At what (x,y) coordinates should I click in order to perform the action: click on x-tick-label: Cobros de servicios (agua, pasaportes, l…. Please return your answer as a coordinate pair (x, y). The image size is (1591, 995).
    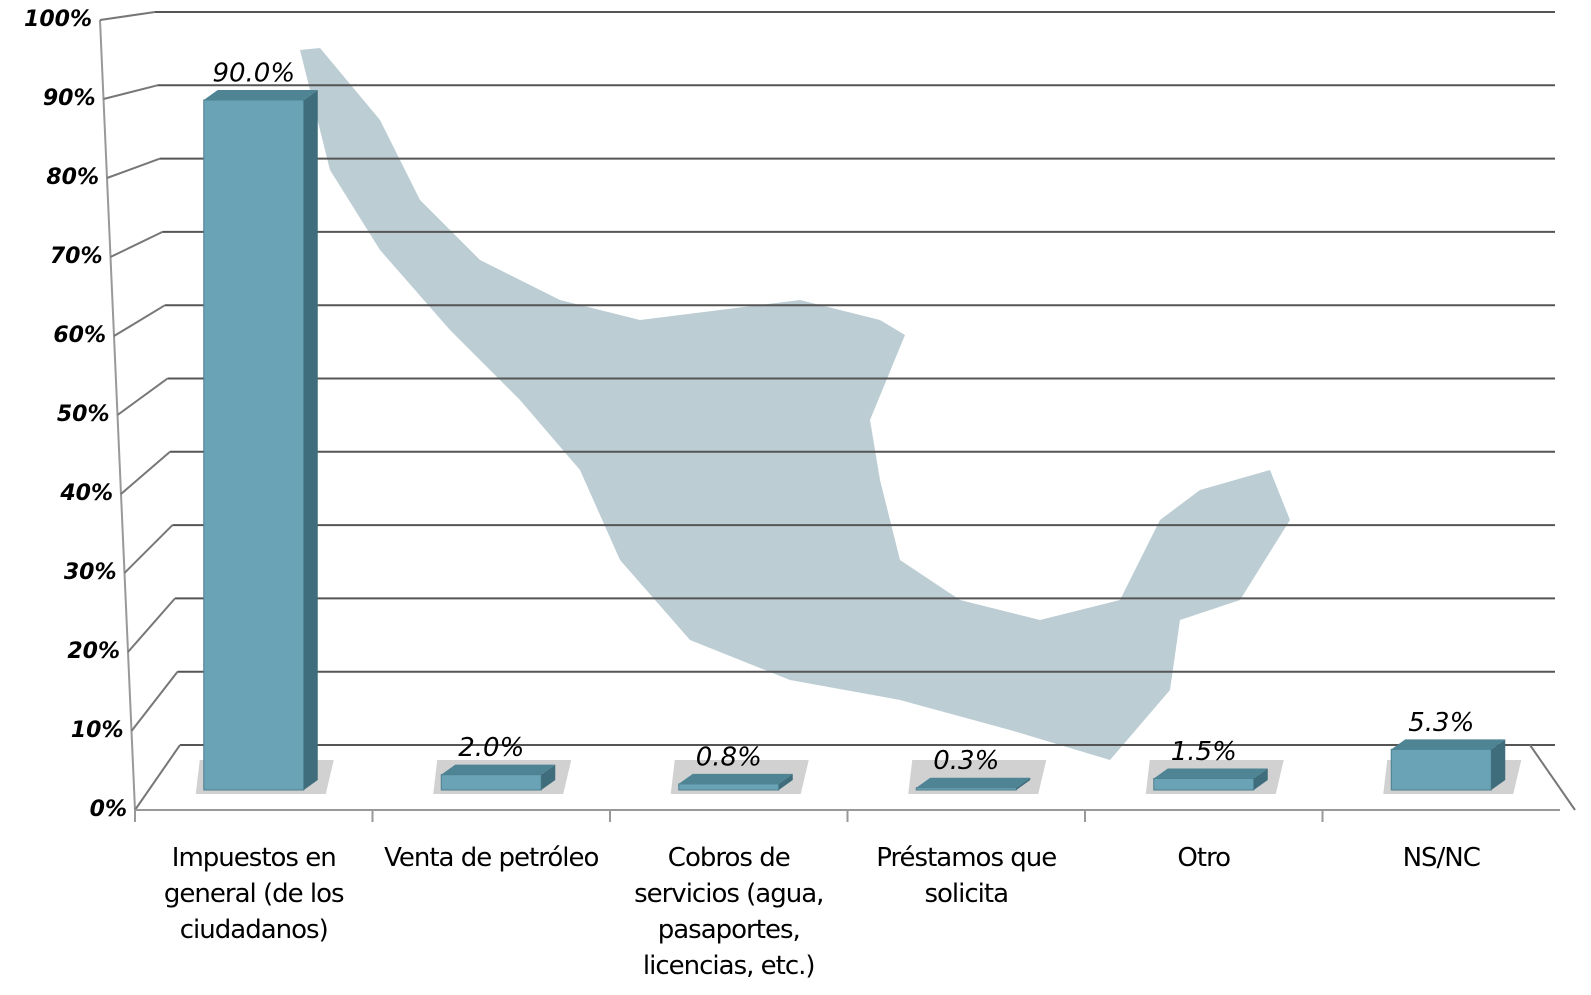
    Looking at the image, I should click on (729, 912).